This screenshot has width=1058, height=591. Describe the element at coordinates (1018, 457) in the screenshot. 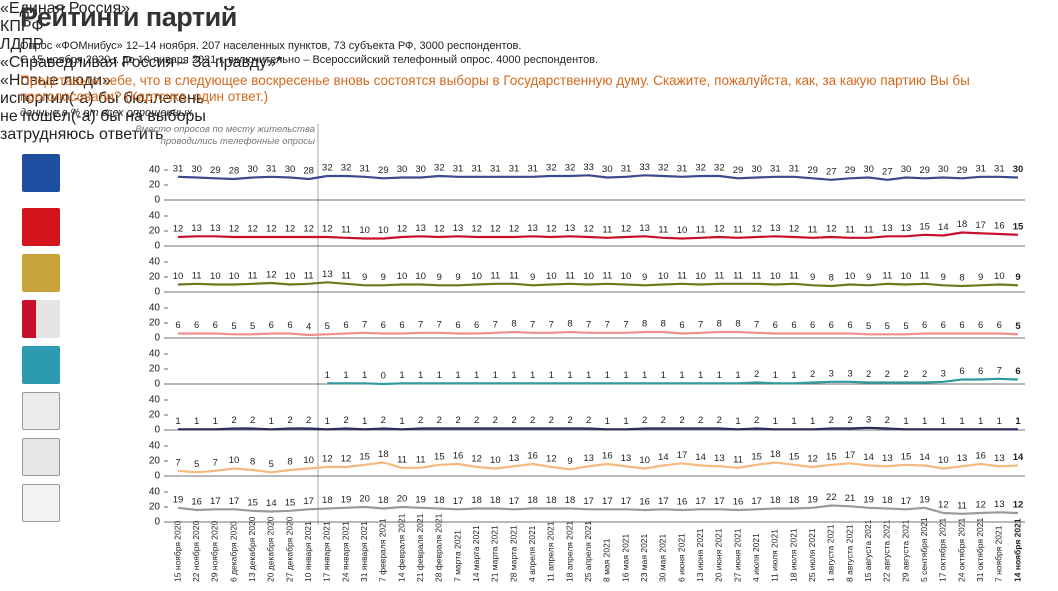

I see `value-label: 14` at that location.